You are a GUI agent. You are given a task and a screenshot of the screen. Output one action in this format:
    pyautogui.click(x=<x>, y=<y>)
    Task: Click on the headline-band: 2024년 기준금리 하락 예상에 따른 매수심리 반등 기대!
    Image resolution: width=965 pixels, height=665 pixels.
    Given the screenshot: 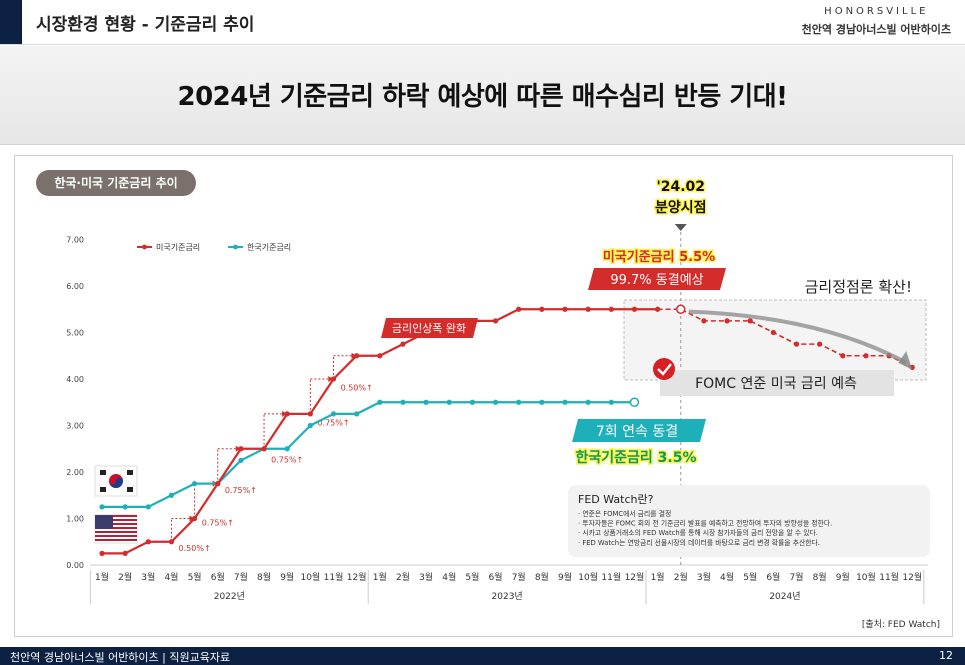 What is the action you would take?
    pyautogui.click(x=482, y=95)
    